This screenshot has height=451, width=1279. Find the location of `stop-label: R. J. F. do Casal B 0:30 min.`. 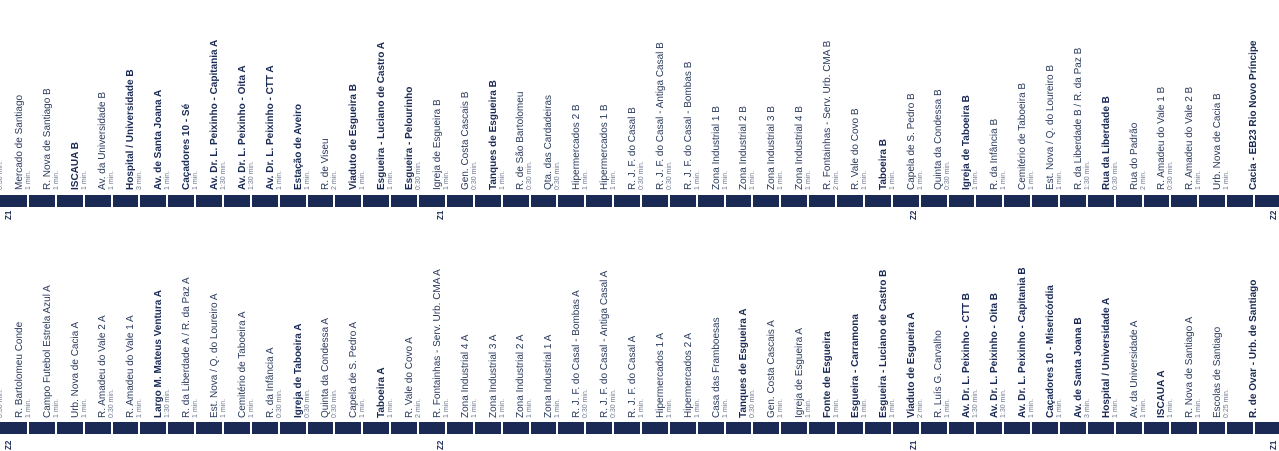

stop-label: R. J. F. do Casal B 0:30 min. is located at coordinates (636, 148).